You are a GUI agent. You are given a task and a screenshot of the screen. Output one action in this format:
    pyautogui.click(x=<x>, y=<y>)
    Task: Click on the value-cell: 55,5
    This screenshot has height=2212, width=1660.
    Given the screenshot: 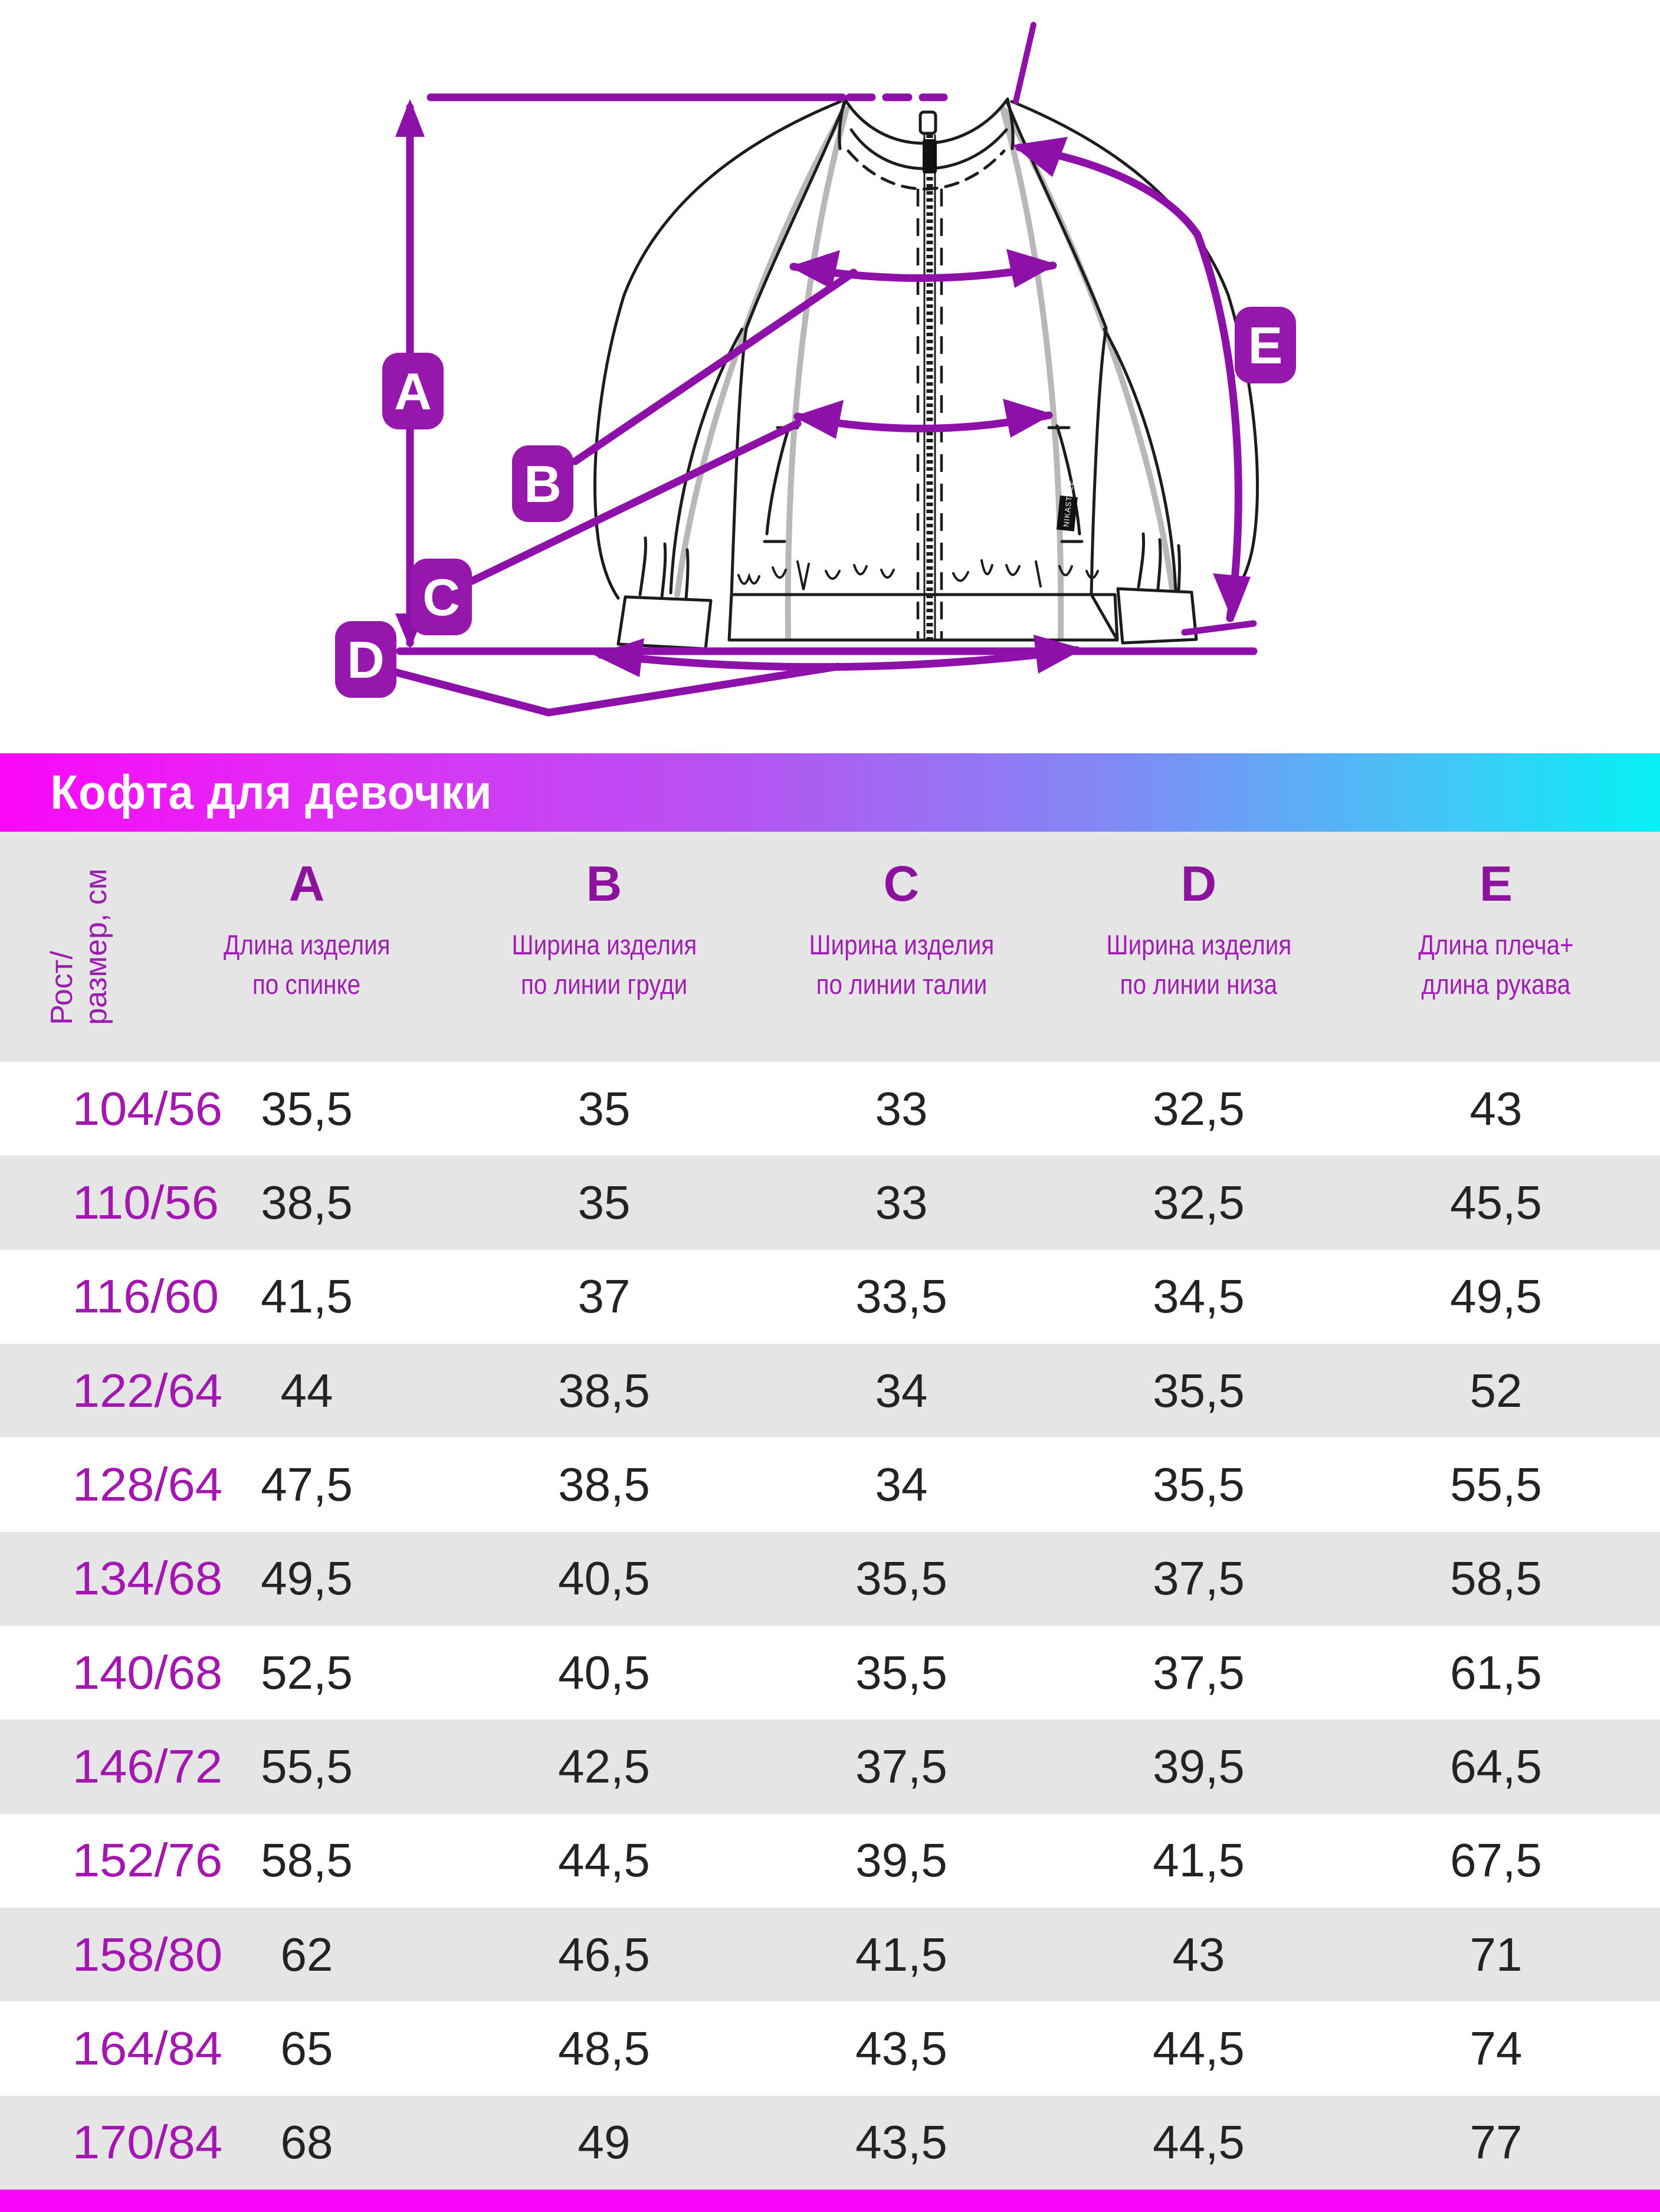 What is the action you would take?
    pyautogui.click(x=1496, y=1484)
    